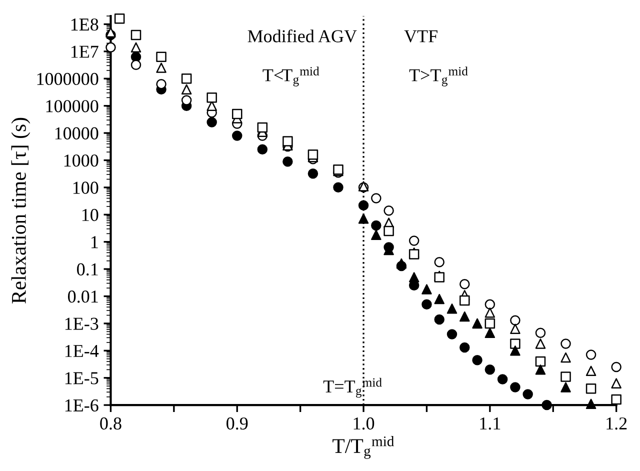 Image resolution: width=640 pixels, height=471 pixels. What do you see at coordinates (302, 35) in the screenshot?
I see `annotation: Modified AGV` at bounding box center [302, 35].